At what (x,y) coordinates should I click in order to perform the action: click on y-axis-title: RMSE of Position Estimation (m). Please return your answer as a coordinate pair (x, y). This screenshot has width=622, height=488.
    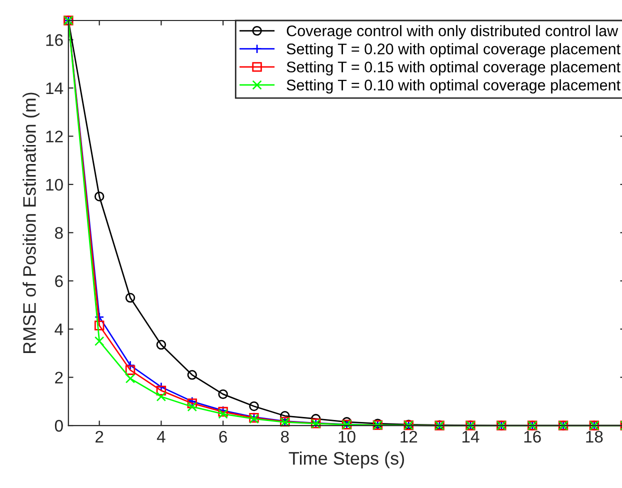
    Looking at the image, I should click on (31, 222).